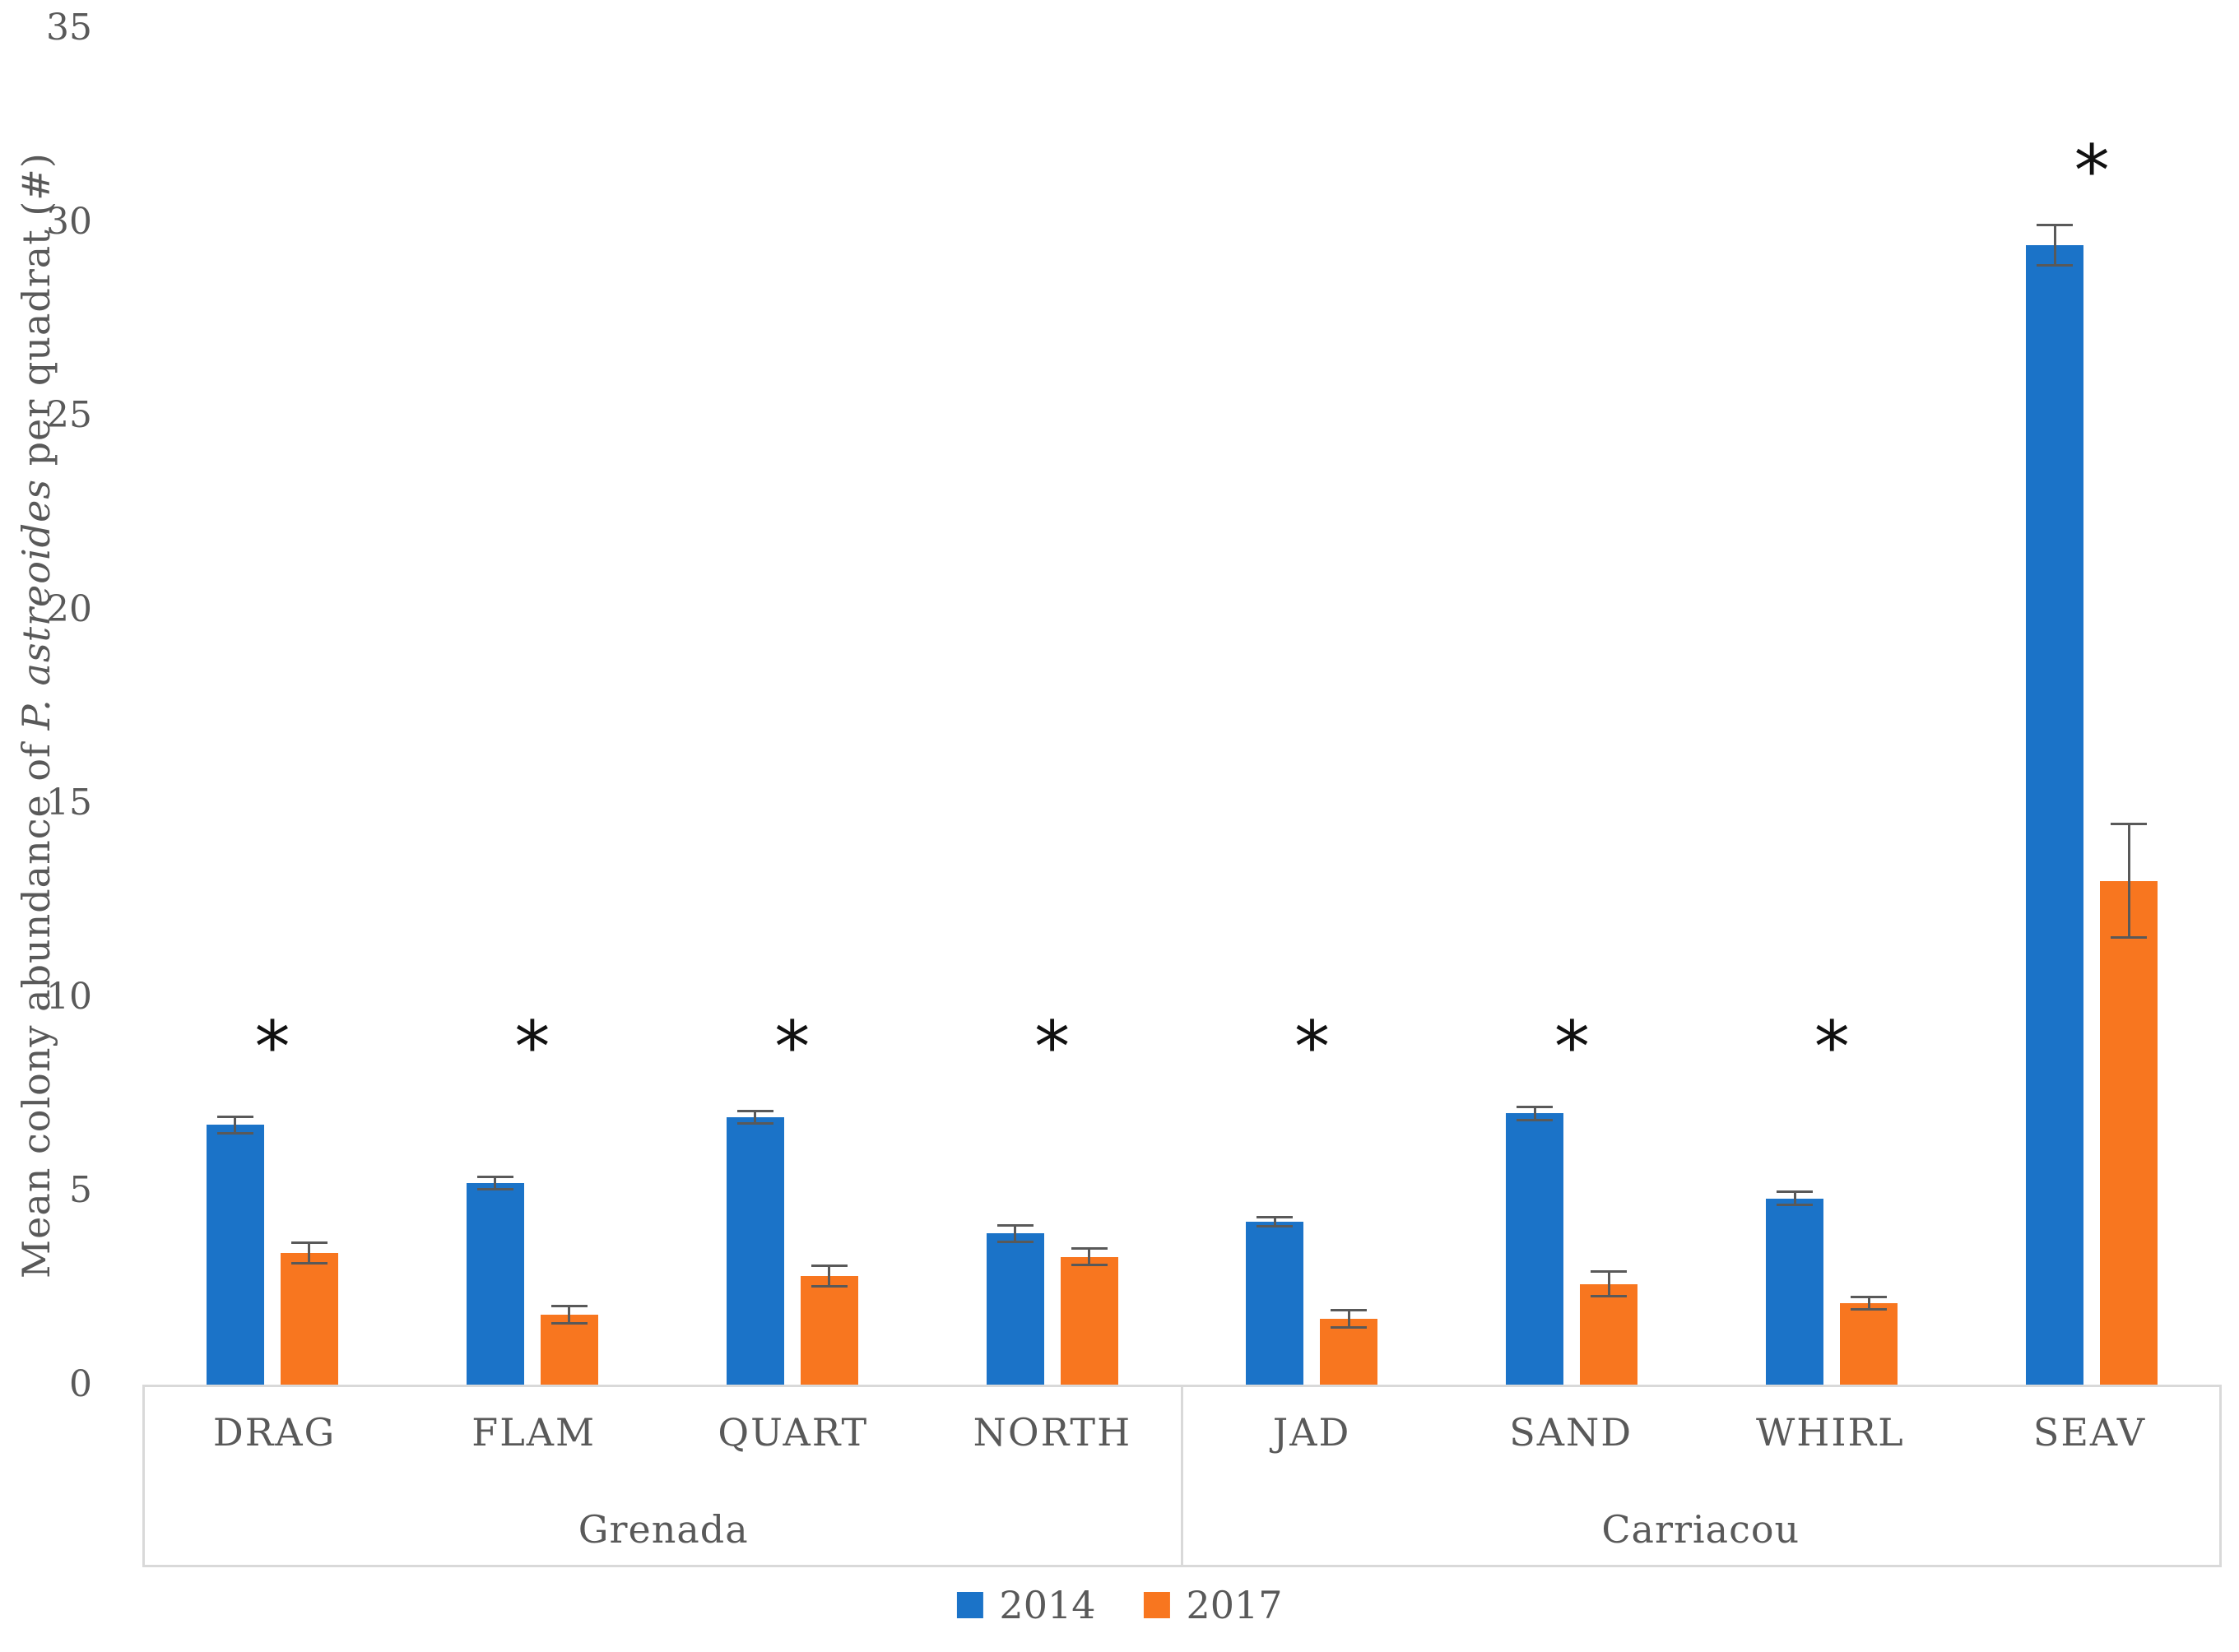  I want to click on significance-asterisk-drag: *, so click(272, 1048).